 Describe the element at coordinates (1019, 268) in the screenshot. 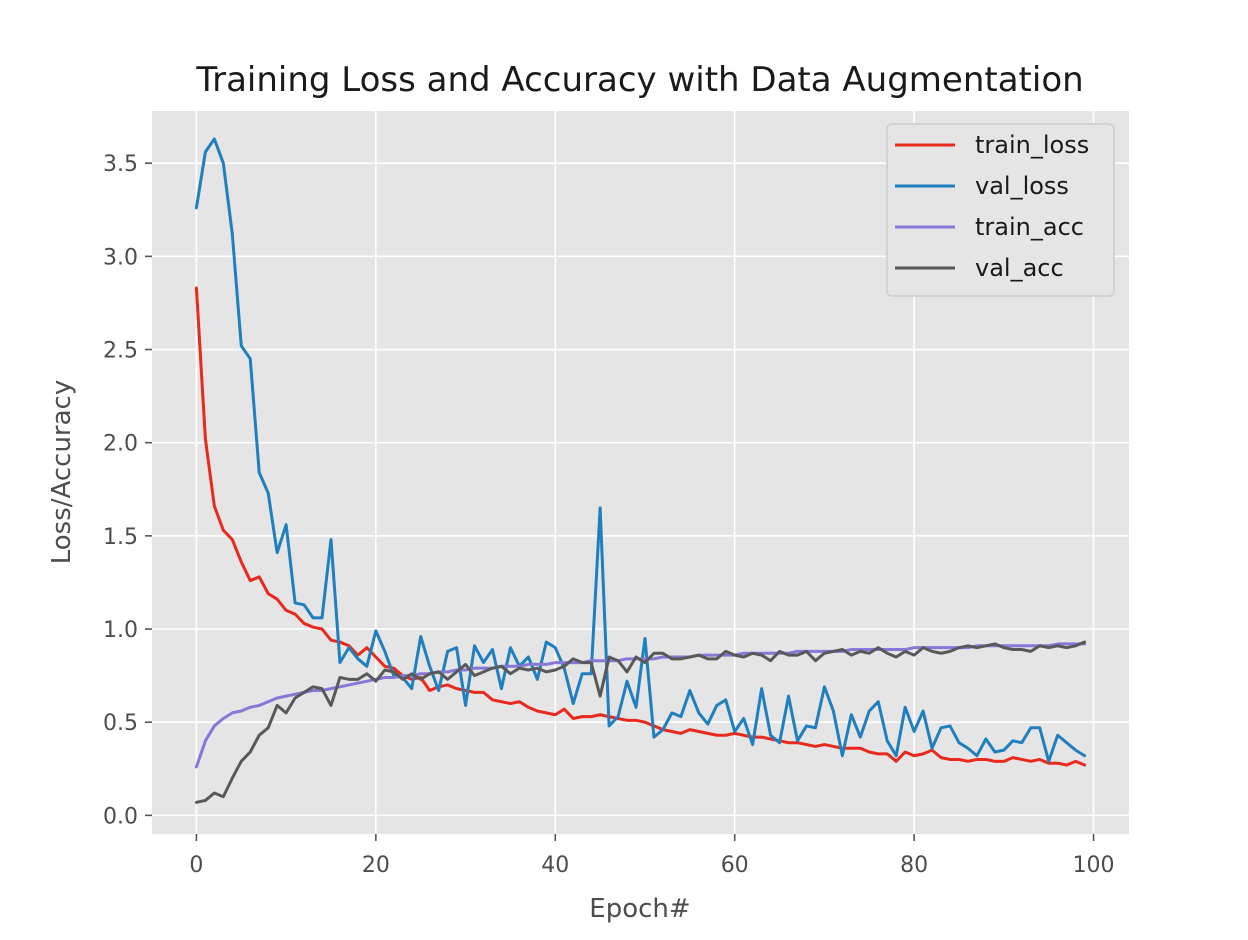

I see `legend-label-val-acc: val_acc` at that location.